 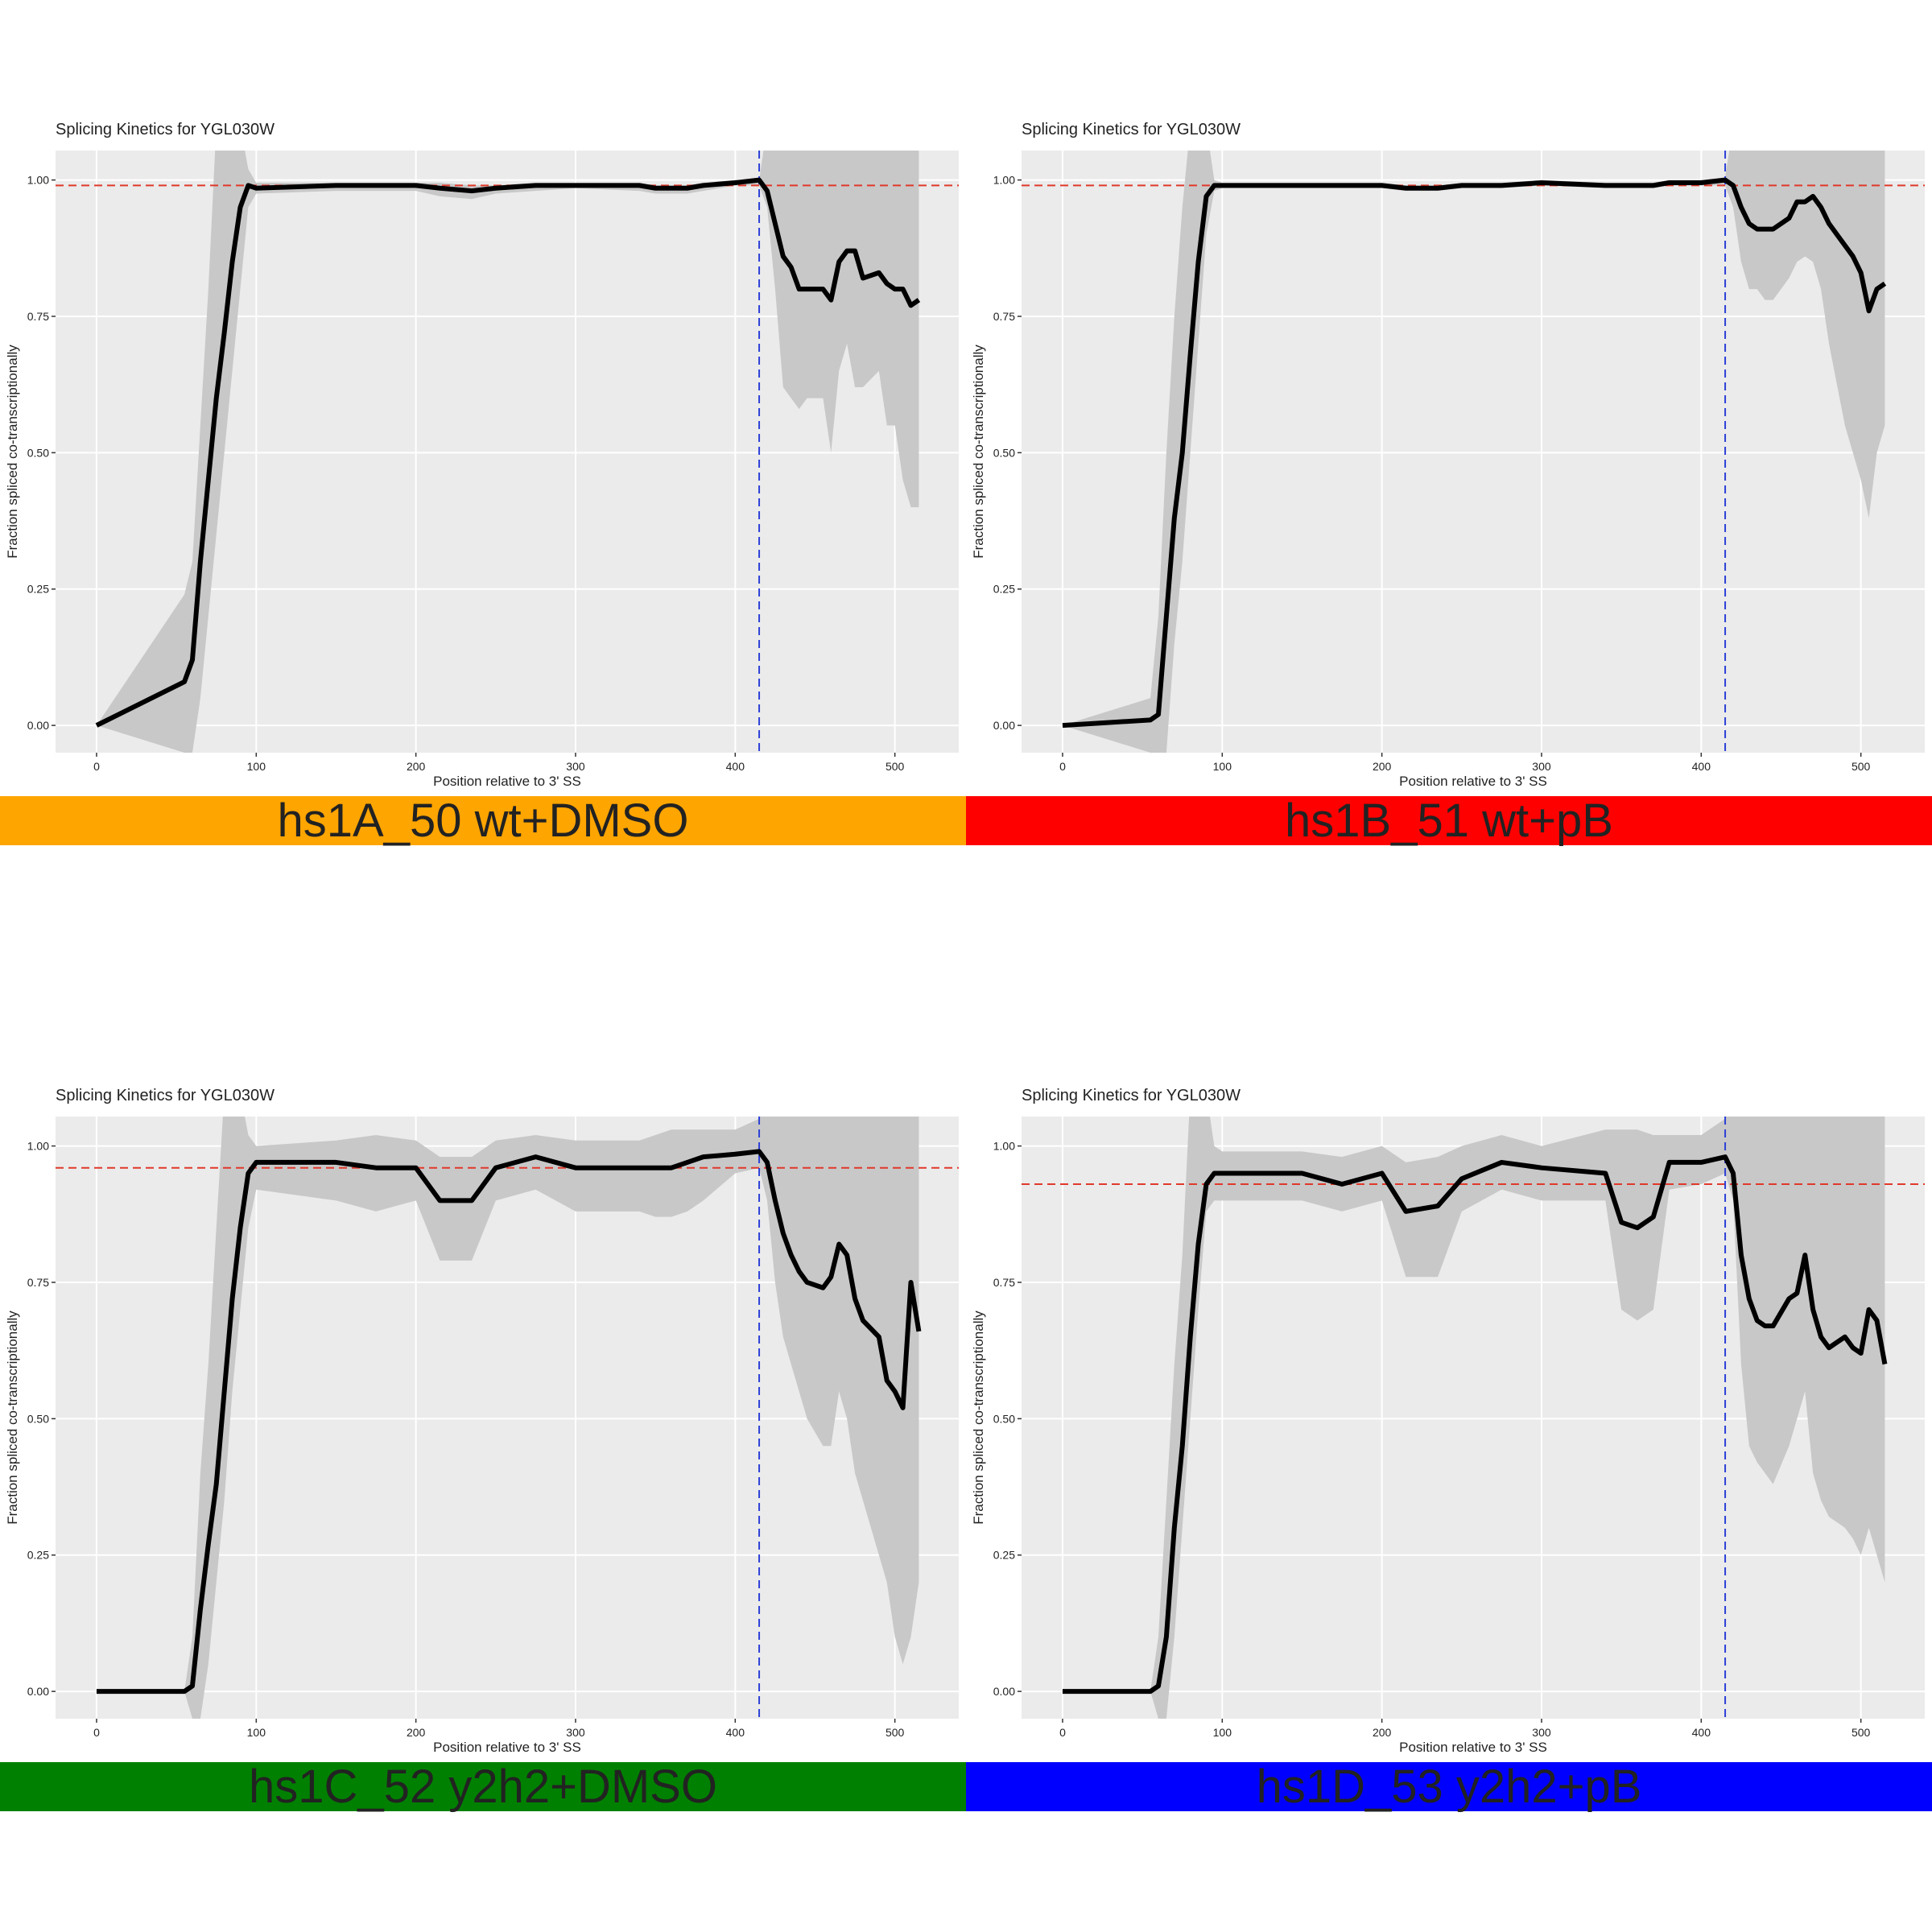 I want to click on banner-label: hs1D_53 y2h2+pB, so click(x=1449, y=1787).